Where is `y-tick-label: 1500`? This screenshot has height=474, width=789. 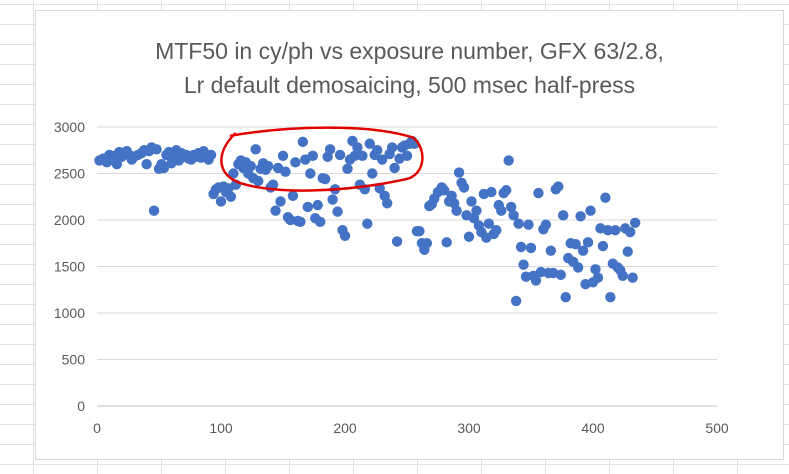
y-tick-label: 1500 is located at coordinates (69, 267).